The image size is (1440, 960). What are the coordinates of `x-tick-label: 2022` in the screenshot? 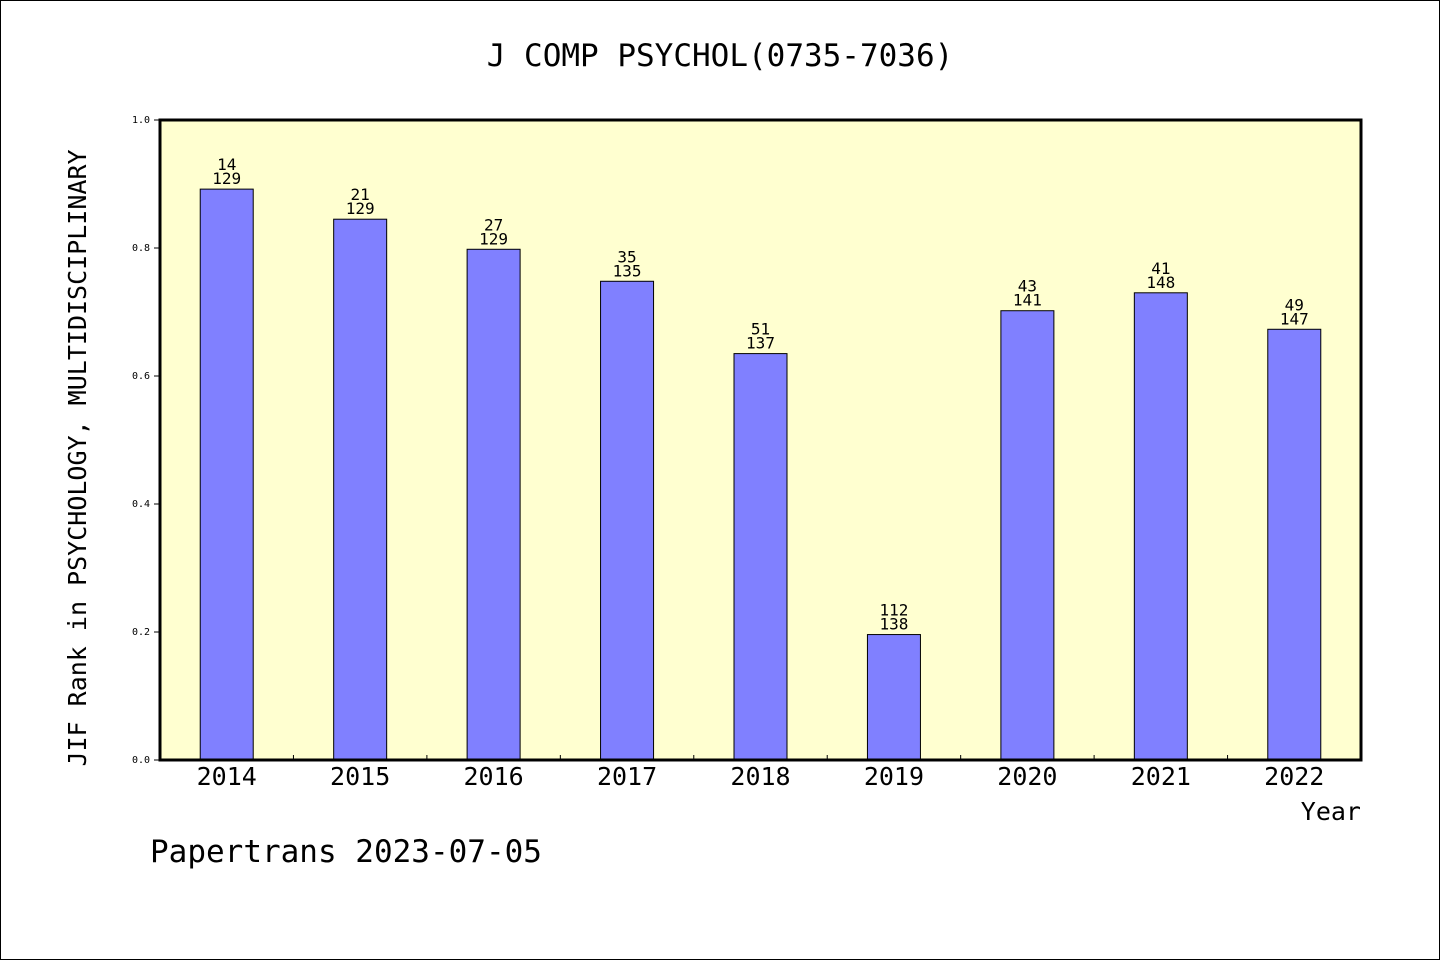 It's located at (1294, 776).